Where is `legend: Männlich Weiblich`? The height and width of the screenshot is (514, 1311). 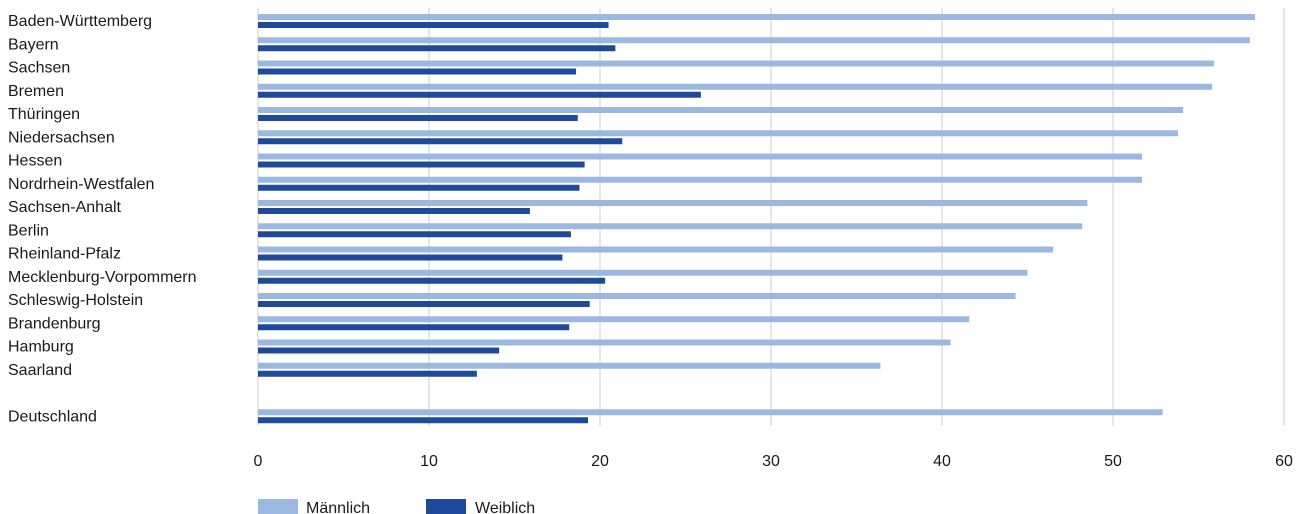 legend: Männlich Weiblich is located at coordinates (396, 506).